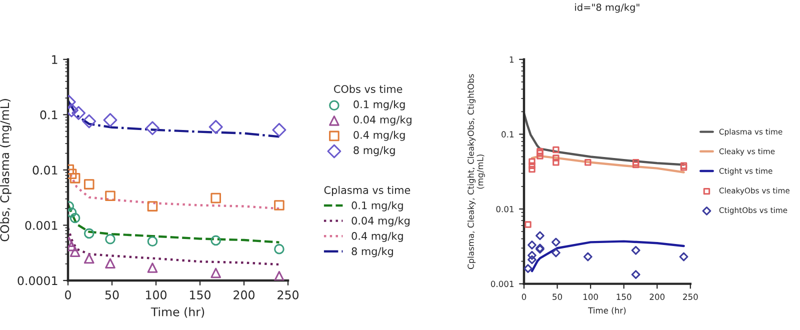 Image resolution: width=800 pixels, height=330 pixels. What do you see at coordinates (367, 191) in the screenshot?
I see `text: Cplasma vs time` at bounding box center [367, 191].